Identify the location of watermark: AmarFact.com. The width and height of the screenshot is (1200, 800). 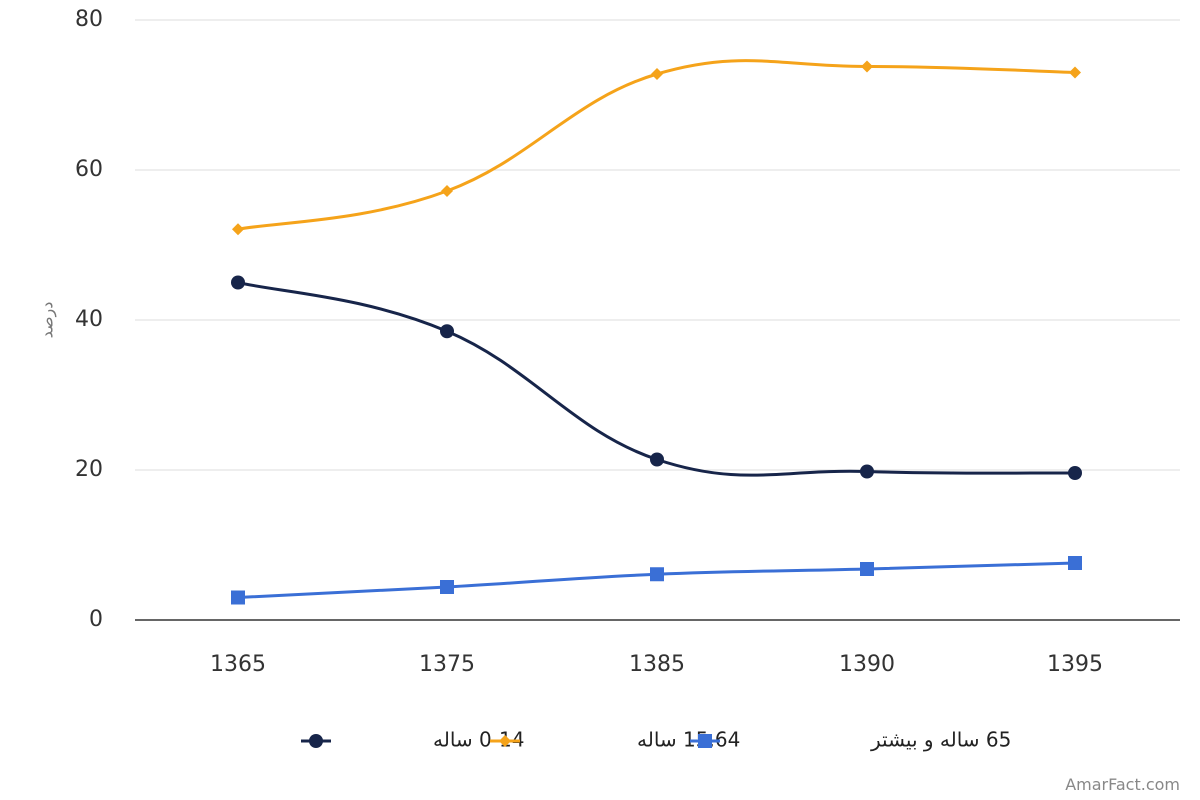
(1122, 784).